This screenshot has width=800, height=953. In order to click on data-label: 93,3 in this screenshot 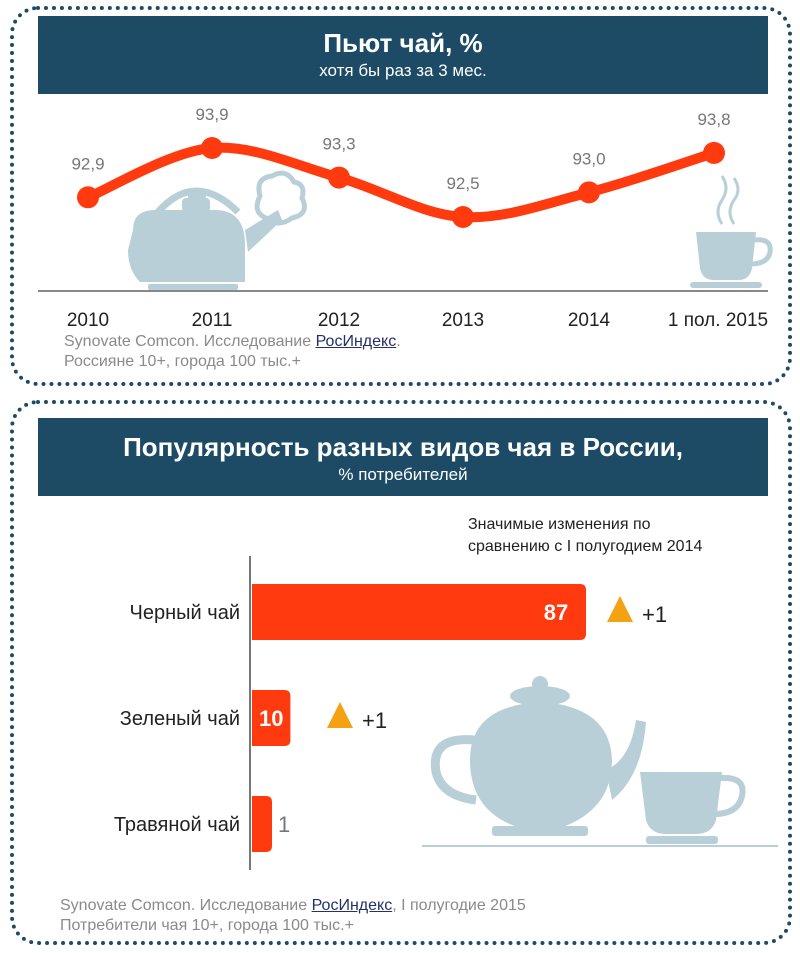, I will do `click(338, 144)`.